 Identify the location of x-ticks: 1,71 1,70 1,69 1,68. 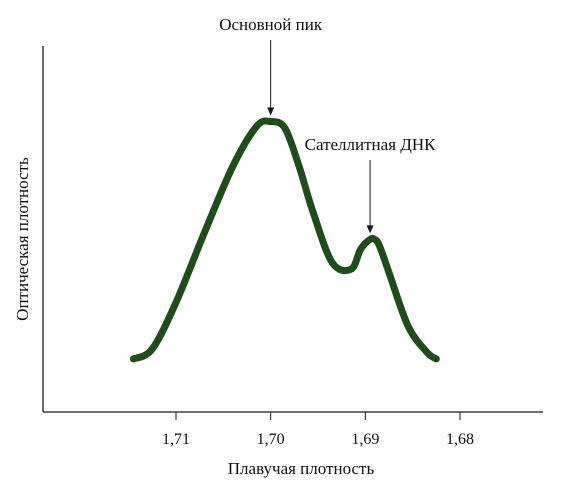
(318, 430).